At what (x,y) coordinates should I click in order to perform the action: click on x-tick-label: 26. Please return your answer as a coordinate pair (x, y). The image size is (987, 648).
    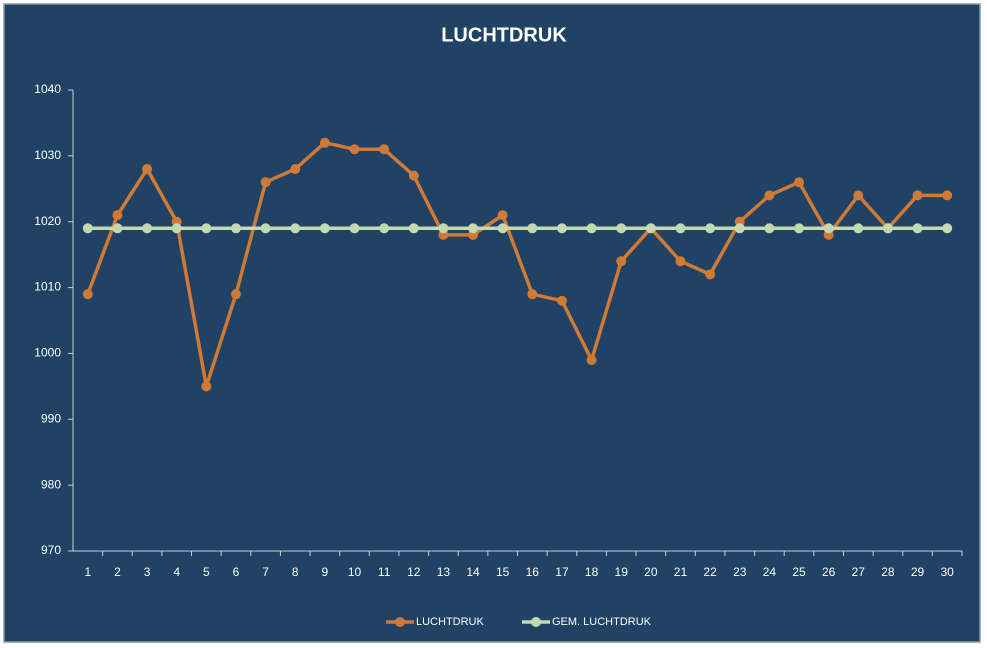
    Looking at the image, I should click on (829, 572).